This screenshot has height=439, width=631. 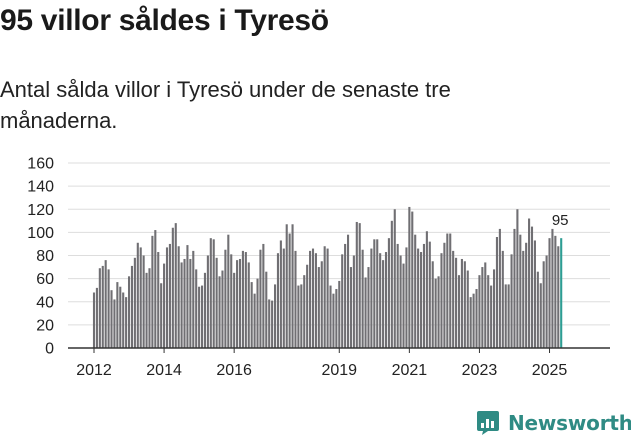 What do you see at coordinates (40, 164) in the screenshot?
I see `y-tick-label: 160` at bounding box center [40, 164].